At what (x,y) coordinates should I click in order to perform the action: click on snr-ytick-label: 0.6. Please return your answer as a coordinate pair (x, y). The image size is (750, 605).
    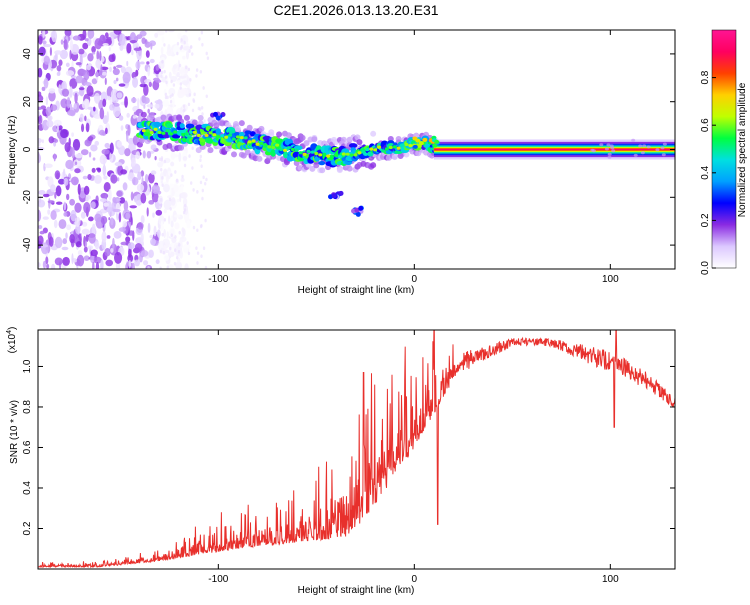
    Looking at the image, I should click on (27, 447).